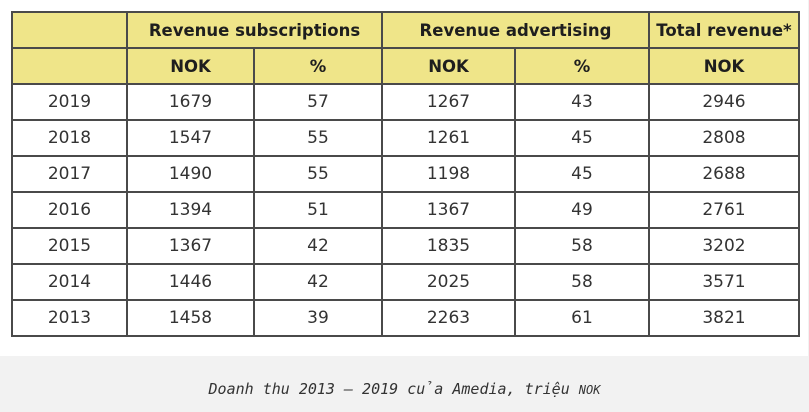  I want to click on sub-header-row: NOK % NOK % NOK, so click(405, 66).